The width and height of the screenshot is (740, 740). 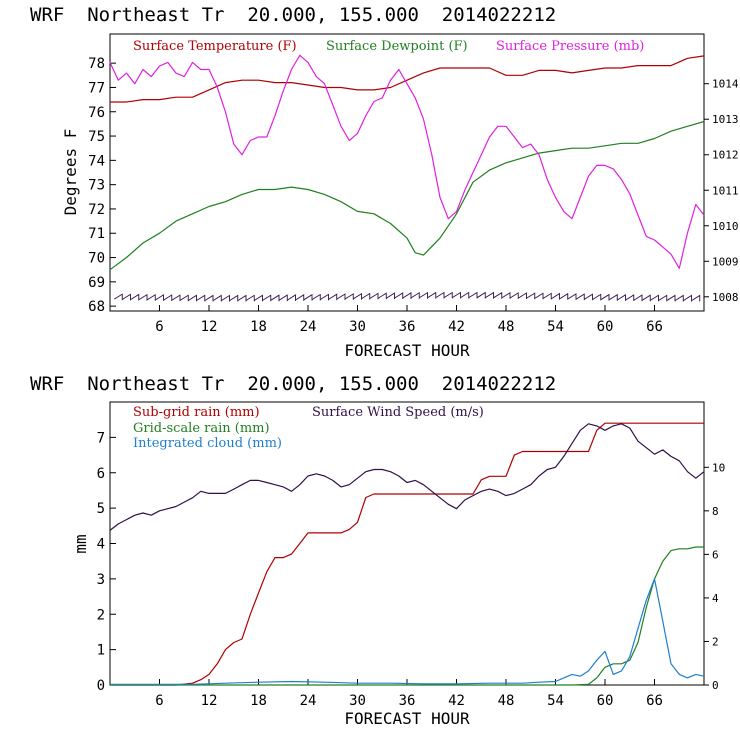 I want to click on y-tick-label: 1, so click(x=101, y=651).